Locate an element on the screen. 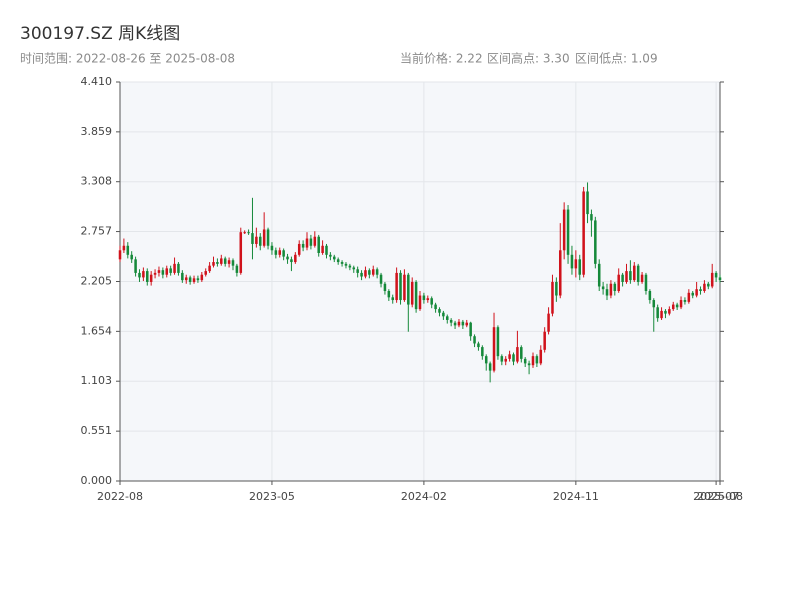 This screenshot has height=600, width=800. y-tick-label: 2.757 is located at coordinates (97, 231).